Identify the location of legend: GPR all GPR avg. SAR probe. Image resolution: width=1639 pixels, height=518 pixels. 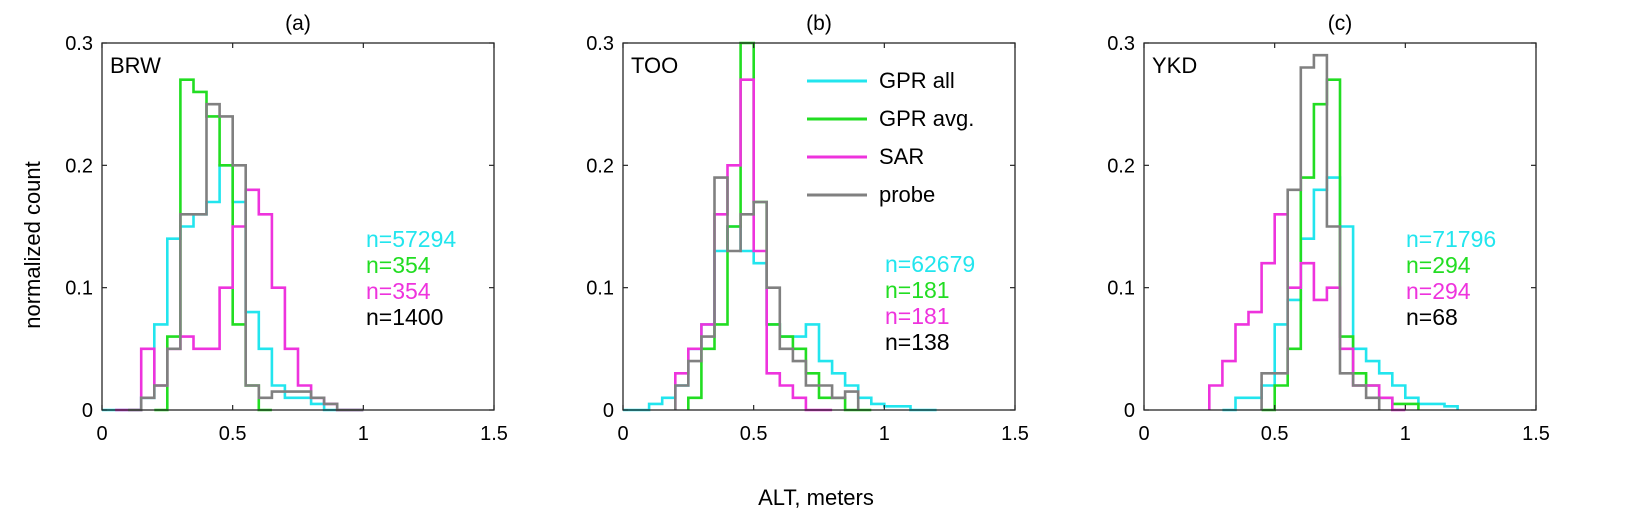
(890, 137).